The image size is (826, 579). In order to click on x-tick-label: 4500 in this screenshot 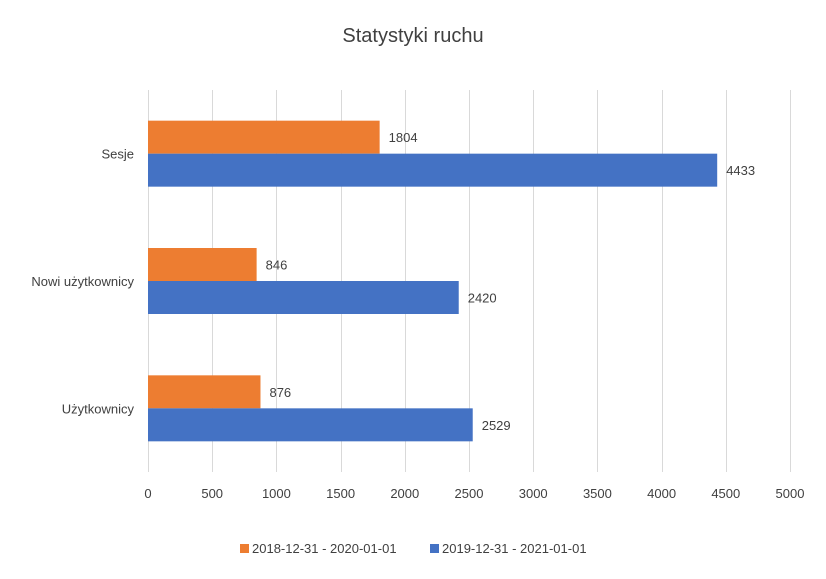, I will do `click(725, 493)`.